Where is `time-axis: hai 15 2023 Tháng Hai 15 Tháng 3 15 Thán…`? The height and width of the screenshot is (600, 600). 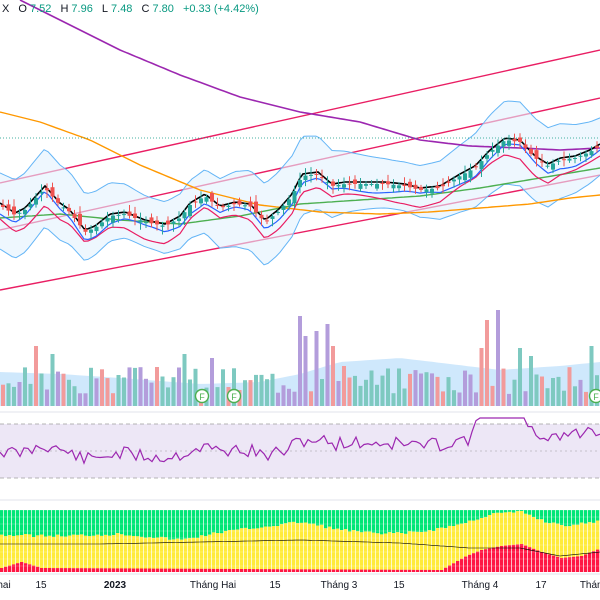 time-axis: hai 15 2023 Tháng Hai 15 Tháng 3 15 Thán… is located at coordinates (300, 588).